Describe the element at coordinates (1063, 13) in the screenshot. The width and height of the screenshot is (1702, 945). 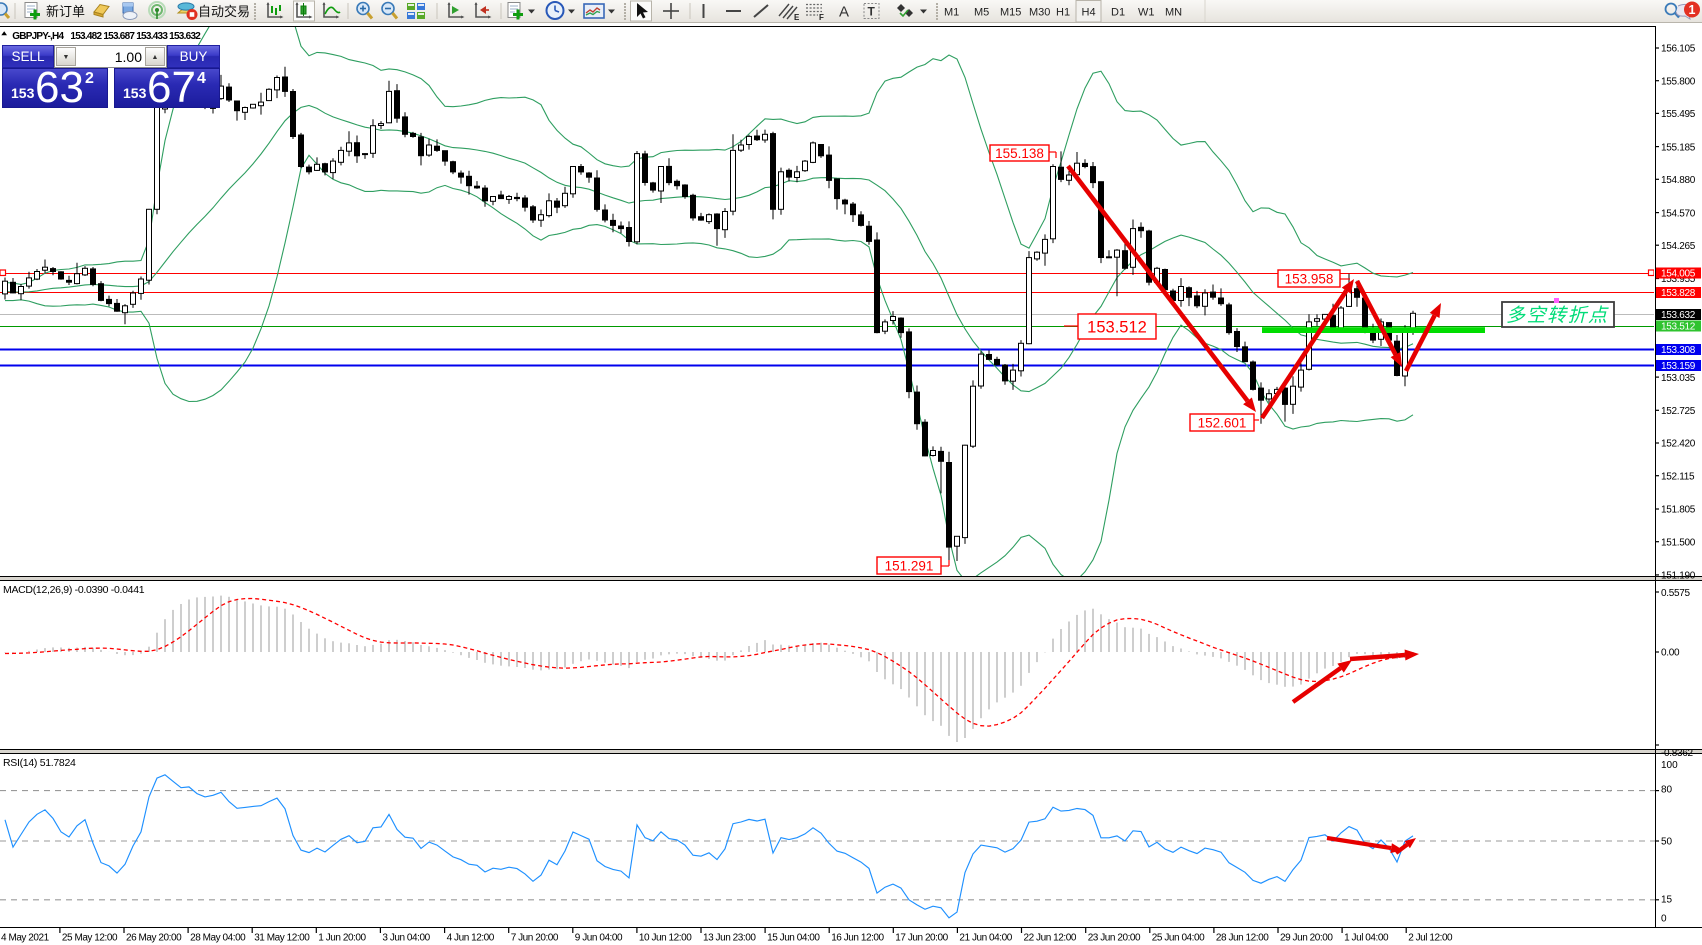
I see `svg-text: H1` at that location.